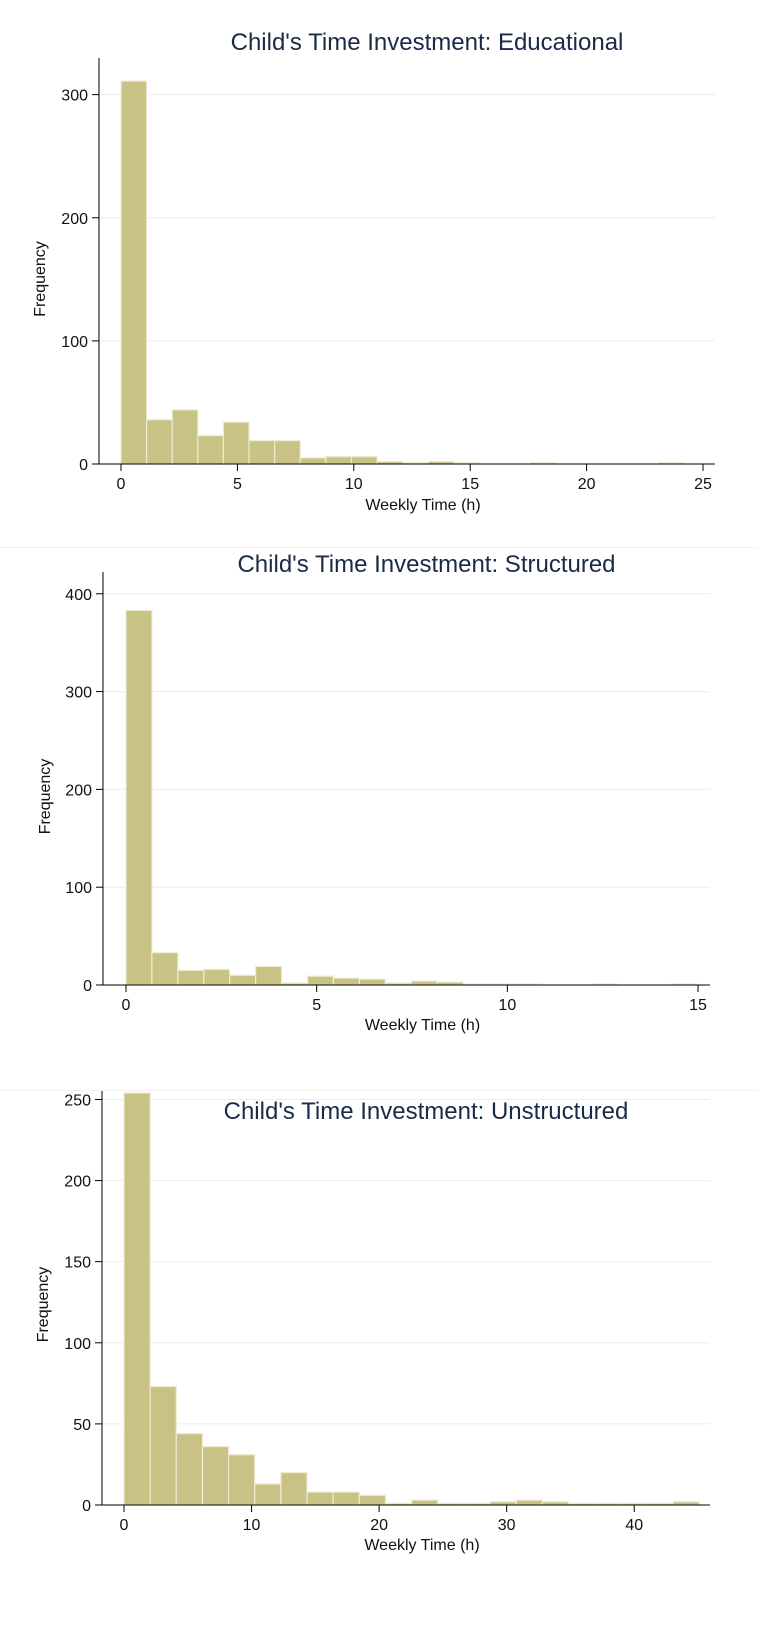 The image size is (758, 1650). Describe the element at coordinates (77, 1100) in the screenshot. I see `y-tick-label: 250` at that location.